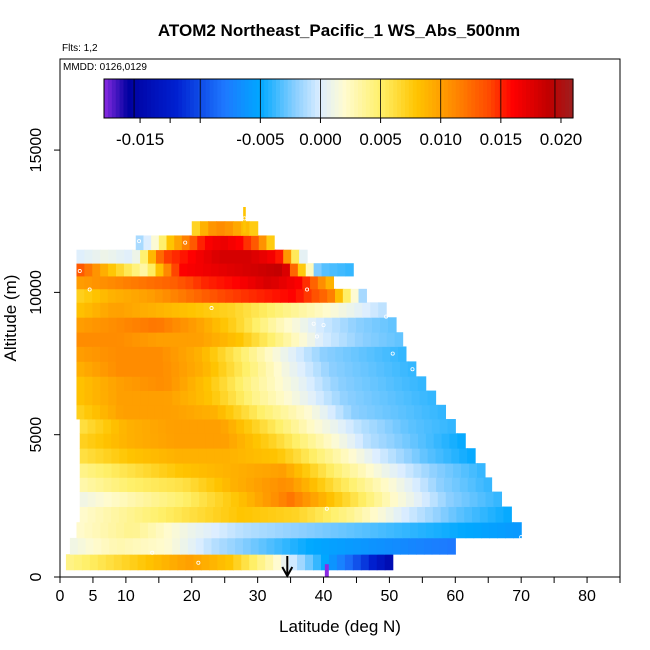 The width and height of the screenshot is (650, 650). Describe the element at coordinates (561, 139) in the screenshot. I see `colorbar-tick-label: 0.020` at that location.